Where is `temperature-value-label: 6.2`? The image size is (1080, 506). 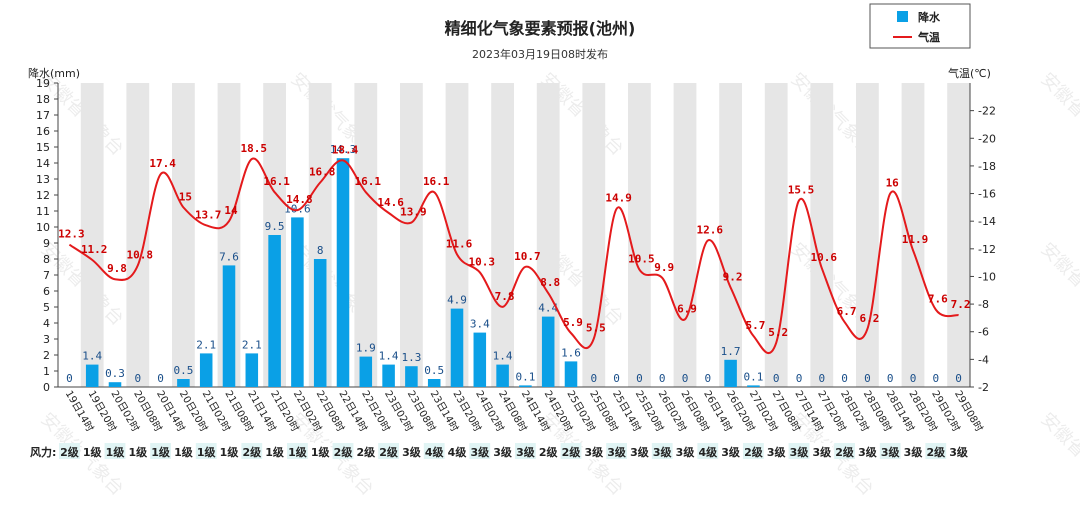
temperature-value-label: 6.2 is located at coordinates (869, 318).